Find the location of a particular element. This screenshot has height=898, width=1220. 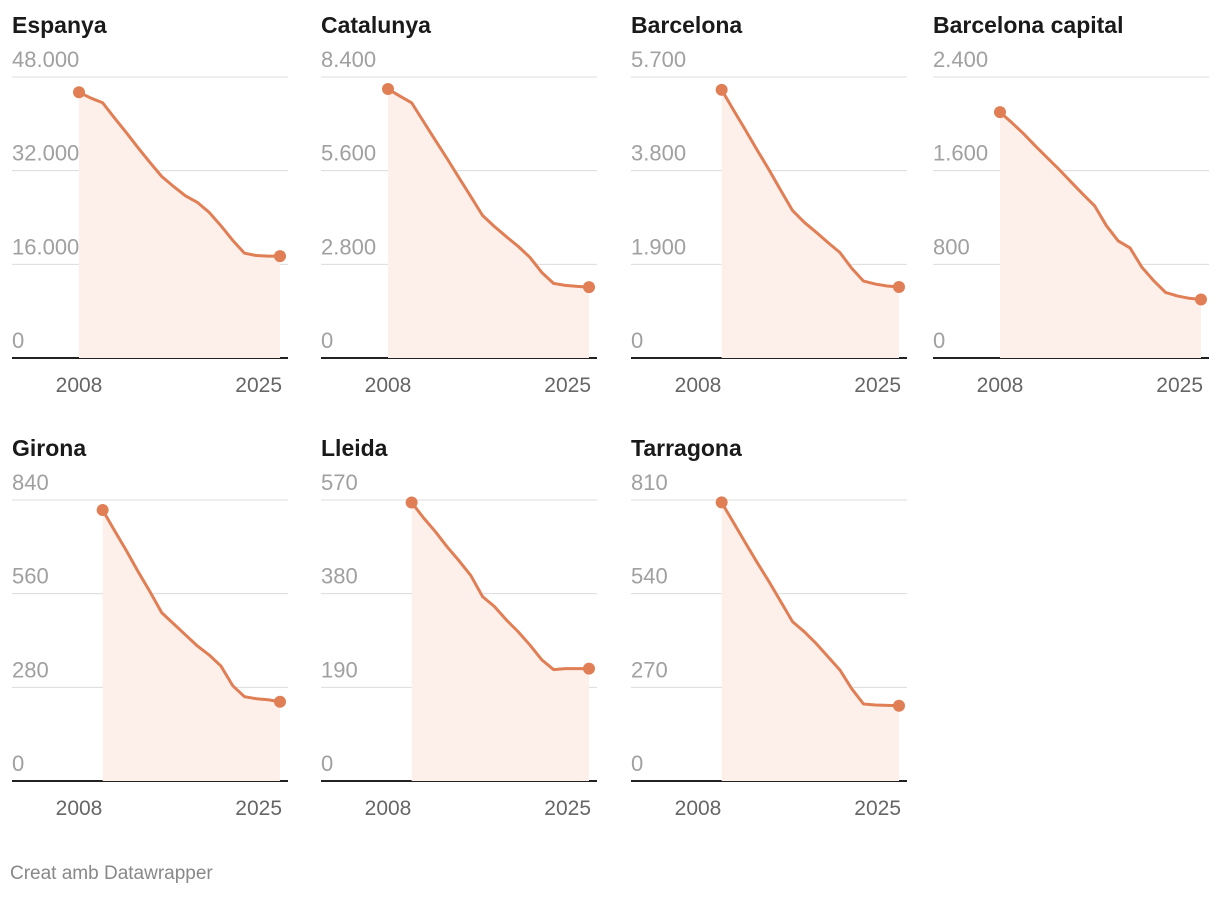

y-tick-label: 270 is located at coordinates (649, 669).